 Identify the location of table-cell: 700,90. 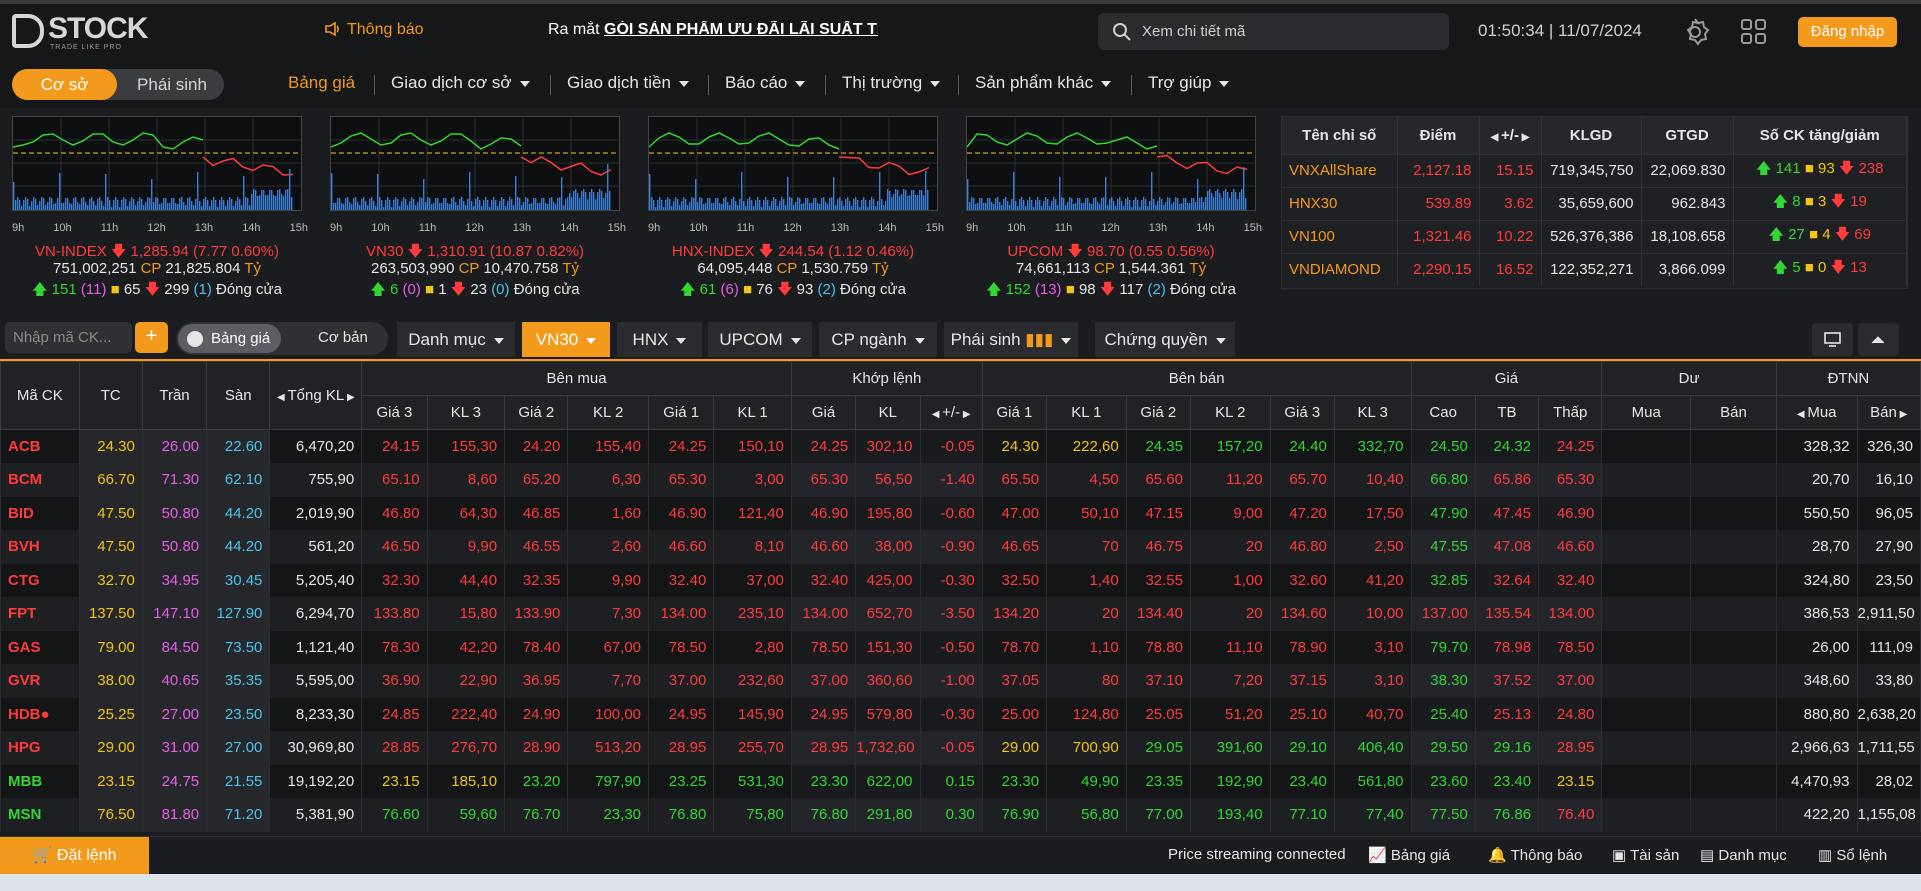
(1086, 748).